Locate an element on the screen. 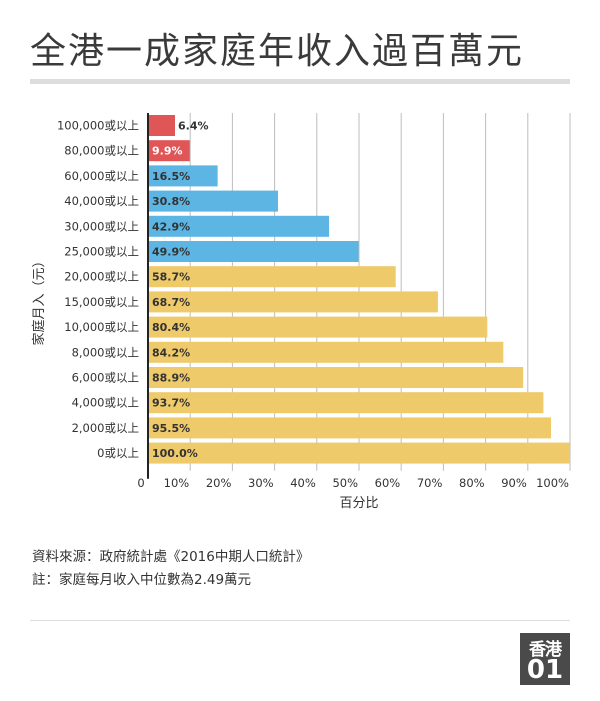  y-tick-label: 15,000或以上 is located at coordinates (101, 302).